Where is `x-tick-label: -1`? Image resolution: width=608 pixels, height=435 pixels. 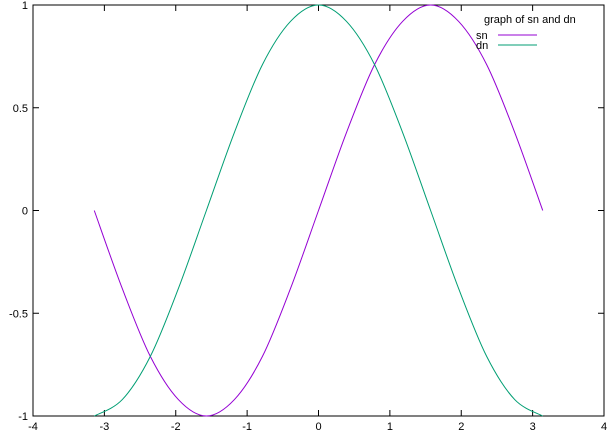 x-tick-label: -1 is located at coordinates (247, 427).